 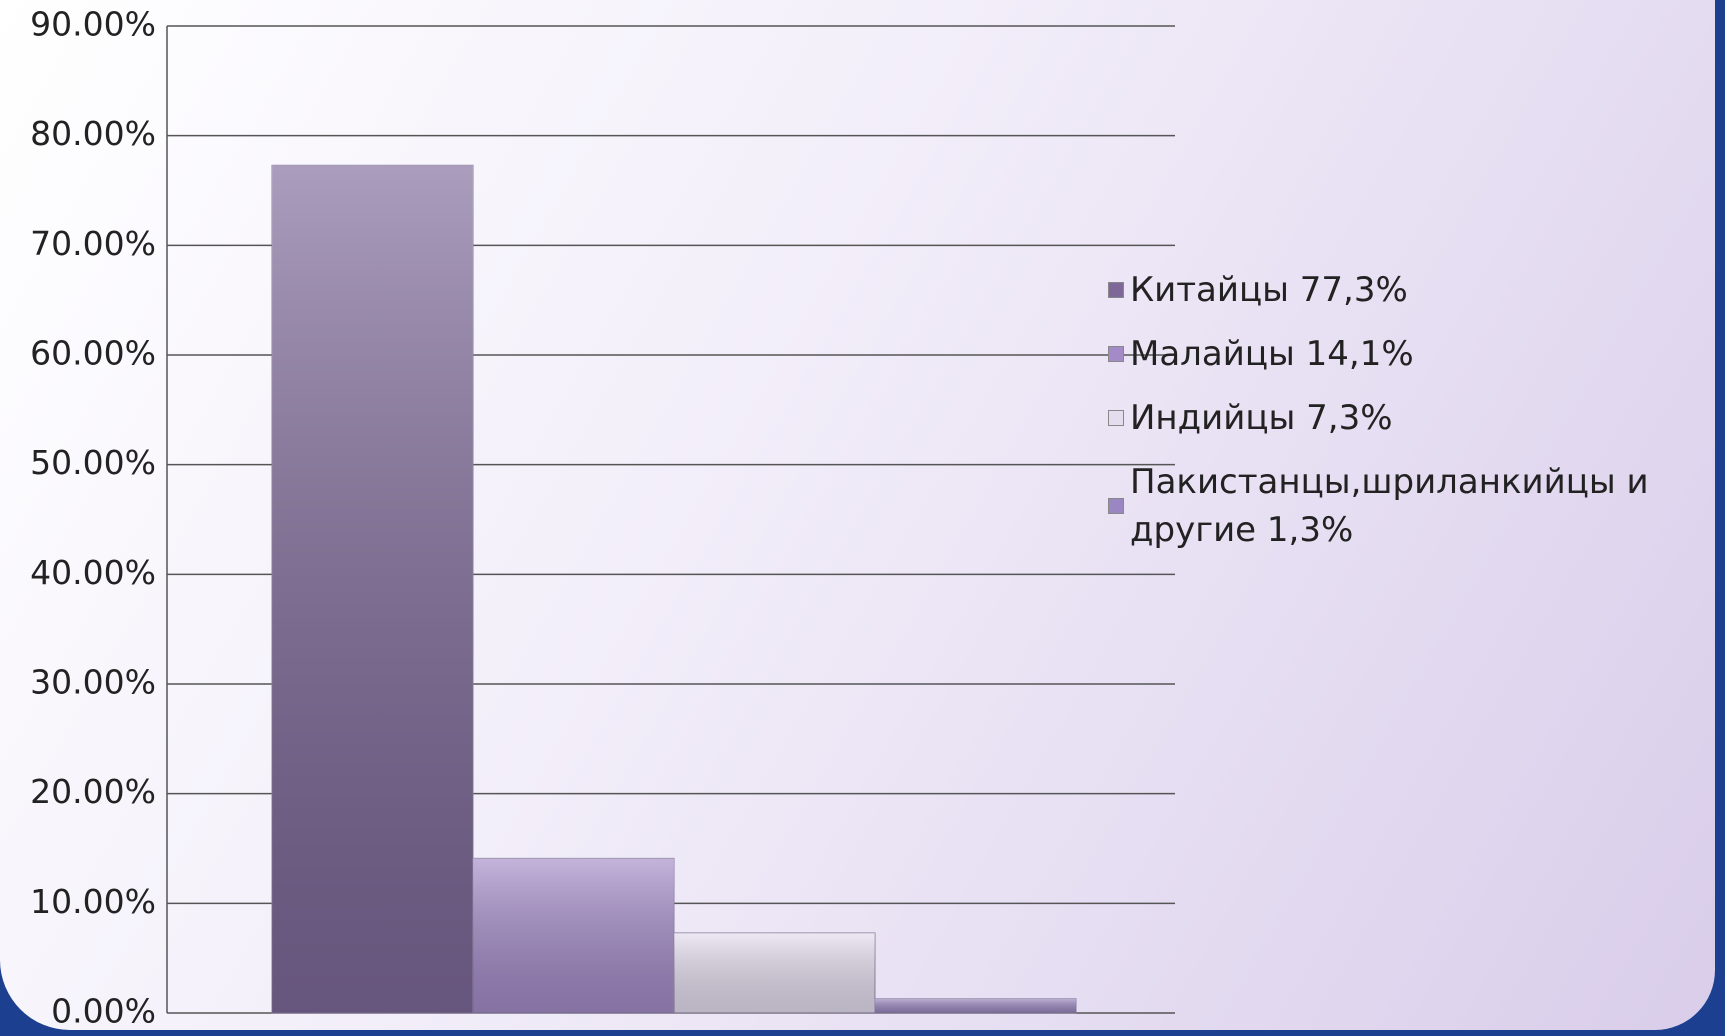 I want to click on y-tick-label: 10.00%, so click(x=93, y=901).